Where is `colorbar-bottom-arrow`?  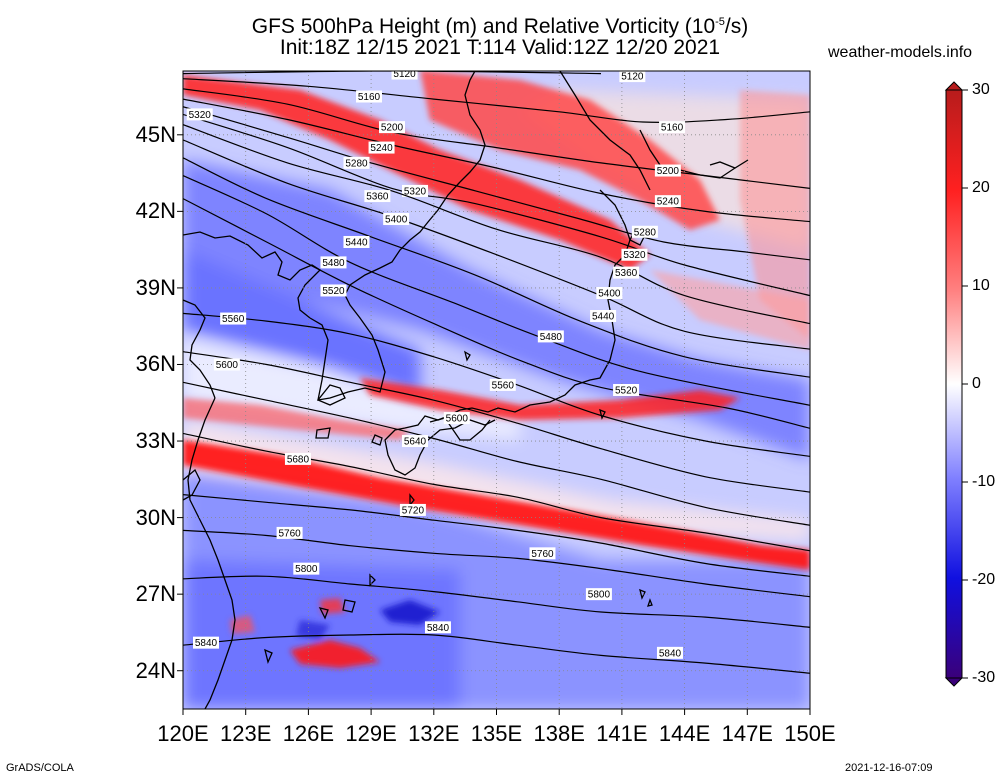 colorbar-bottom-arrow is located at coordinates (954, 682).